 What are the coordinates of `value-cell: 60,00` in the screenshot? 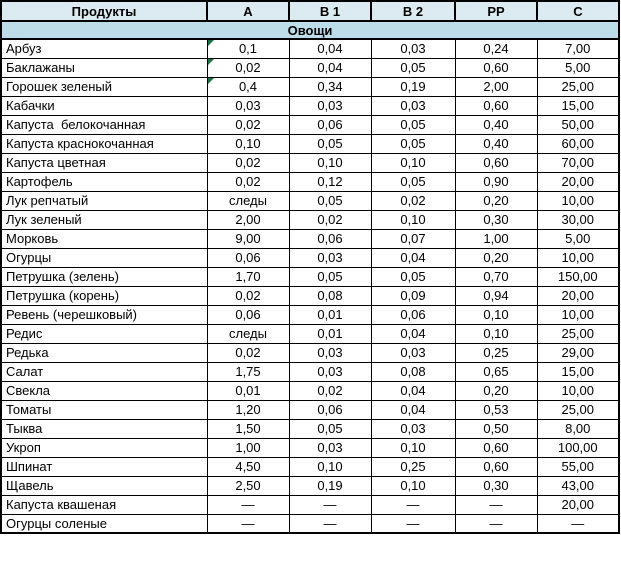 It's located at (578, 143).